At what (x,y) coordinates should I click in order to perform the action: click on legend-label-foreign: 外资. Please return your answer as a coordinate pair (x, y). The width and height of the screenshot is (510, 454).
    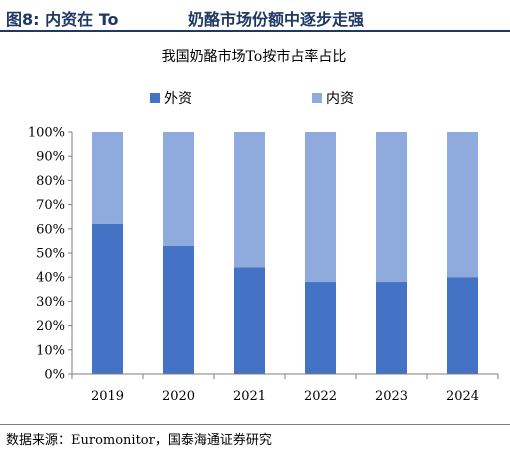
    Looking at the image, I should click on (178, 99).